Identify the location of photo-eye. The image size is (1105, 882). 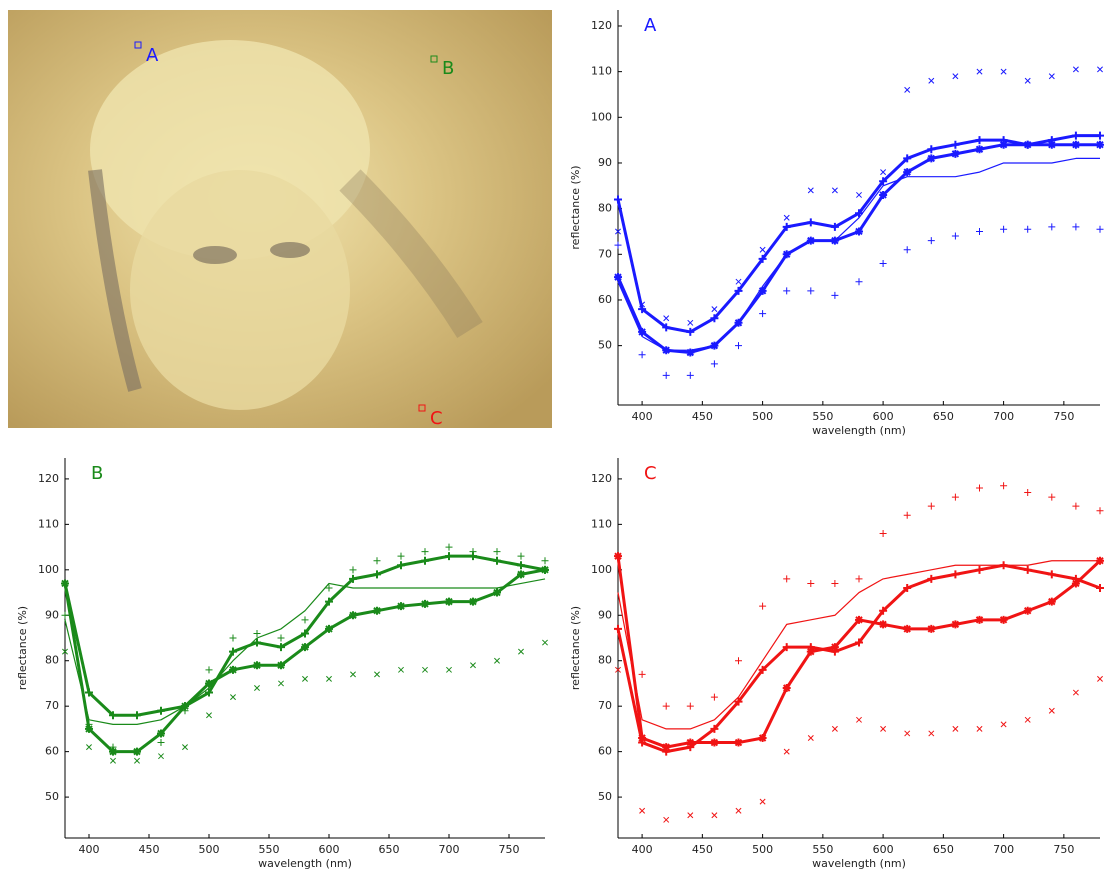
(215, 255).